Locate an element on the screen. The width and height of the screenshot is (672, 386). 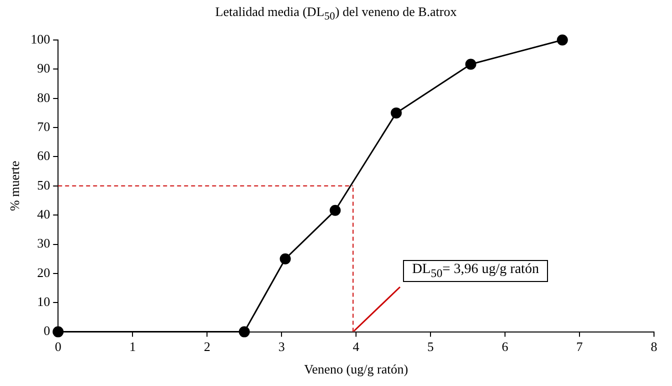
y-tick-label: 10 is located at coordinates (43, 302).